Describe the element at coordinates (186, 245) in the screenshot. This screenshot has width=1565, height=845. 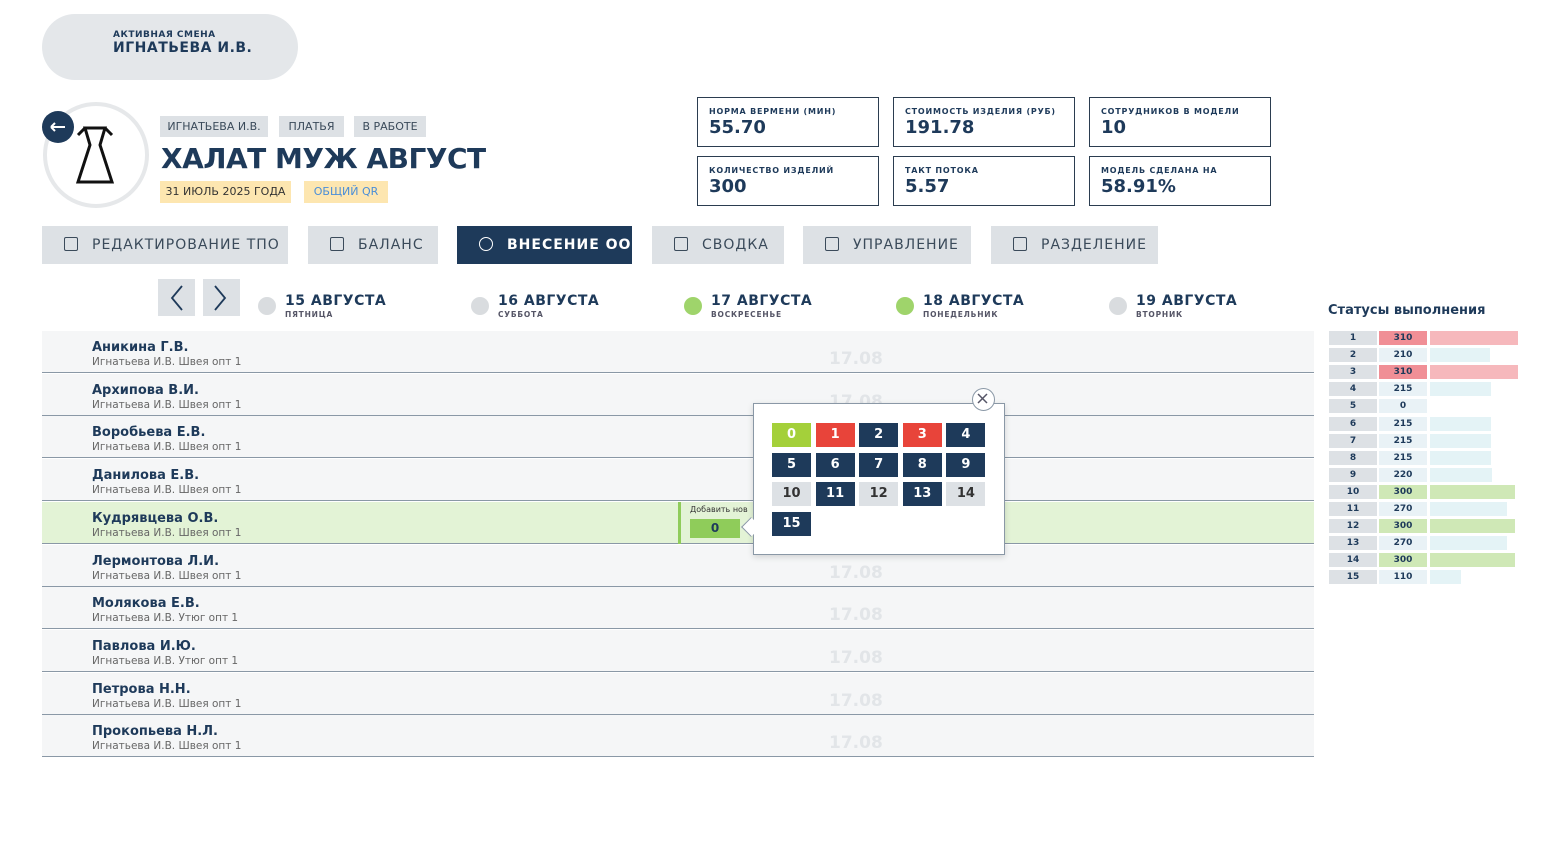
I see `tab-label: РЕДАКТИРОВАНИЕ ТПО` at that location.